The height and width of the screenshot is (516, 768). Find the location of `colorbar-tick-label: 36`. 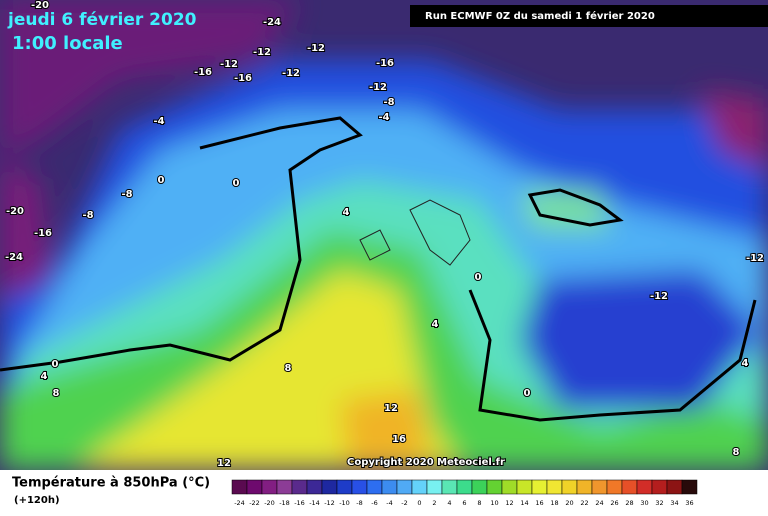

colorbar-tick-label: 36 is located at coordinates (689, 503).